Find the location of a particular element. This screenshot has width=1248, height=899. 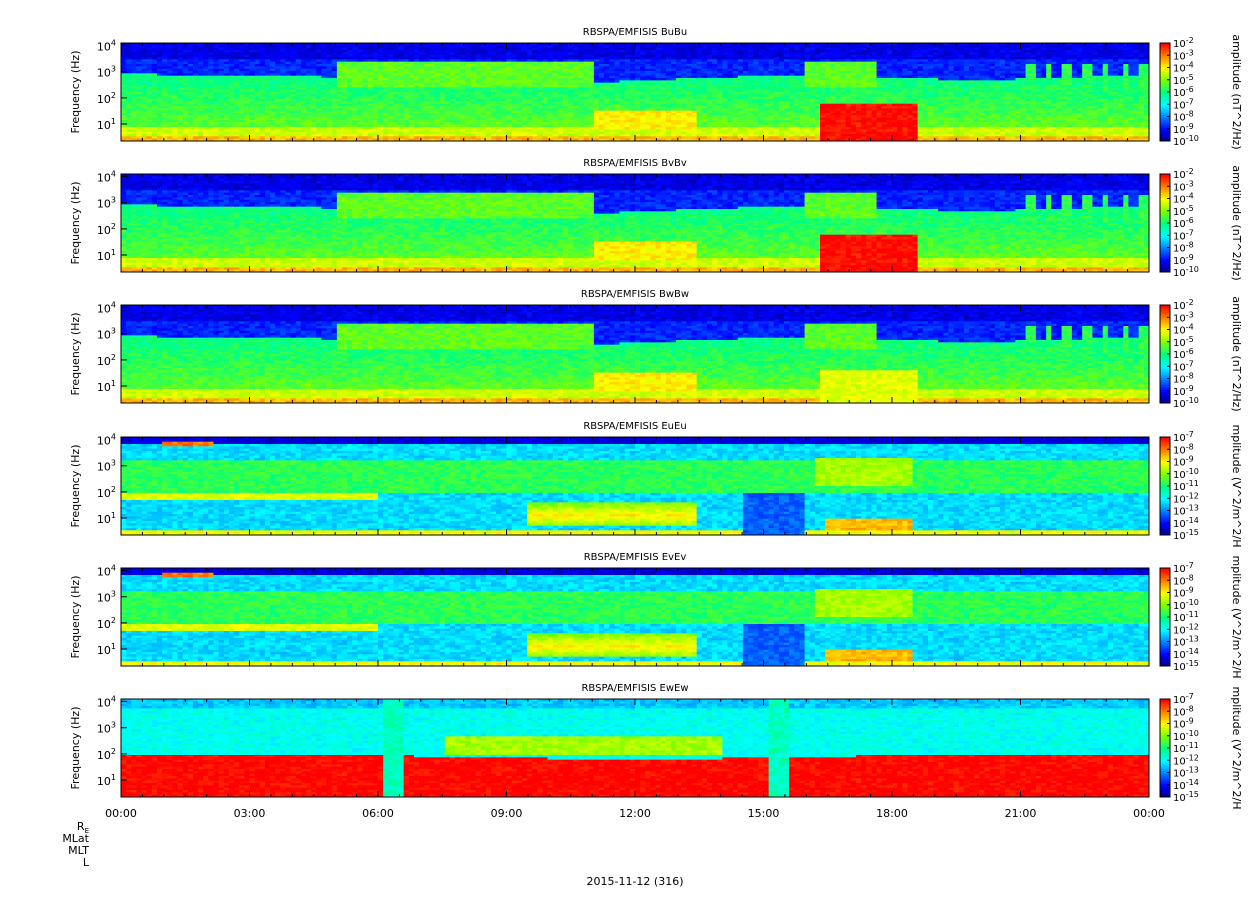

x-tick-label: 09:00 is located at coordinates (507, 813).